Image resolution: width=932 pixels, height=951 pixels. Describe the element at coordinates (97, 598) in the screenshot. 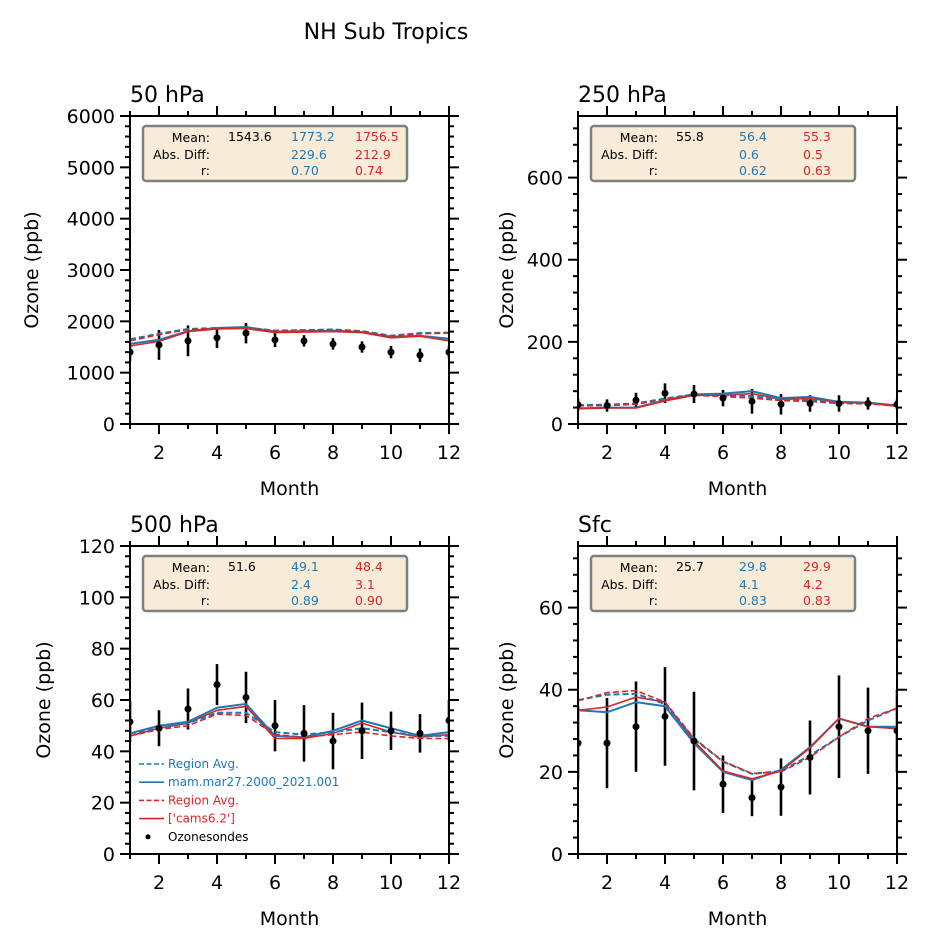

I see `y-tick-label: 100` at that location.